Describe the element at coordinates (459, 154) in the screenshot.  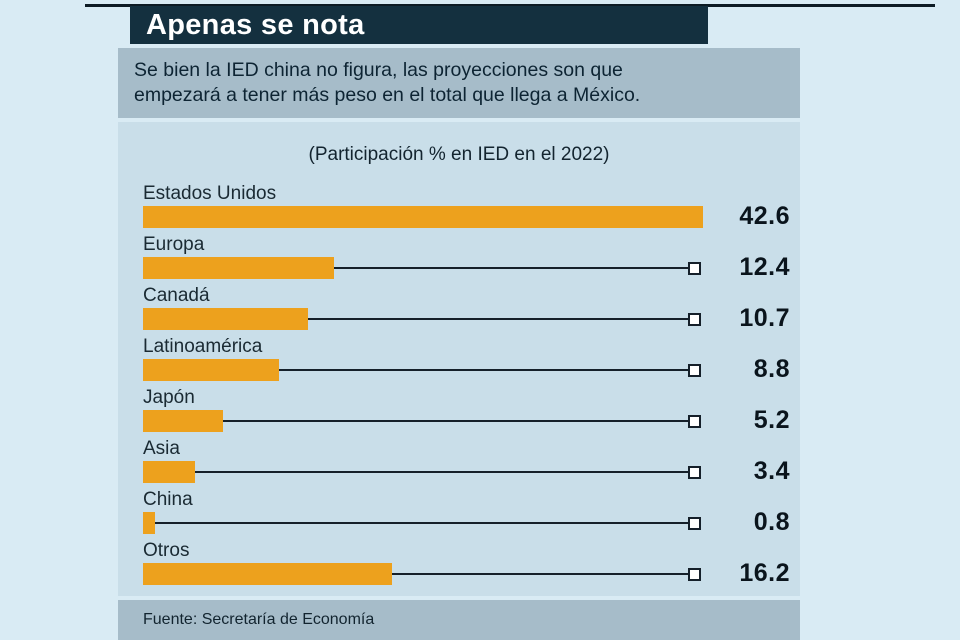
I see `chart-title: (Participación % en IED en el 2022)` at that location.